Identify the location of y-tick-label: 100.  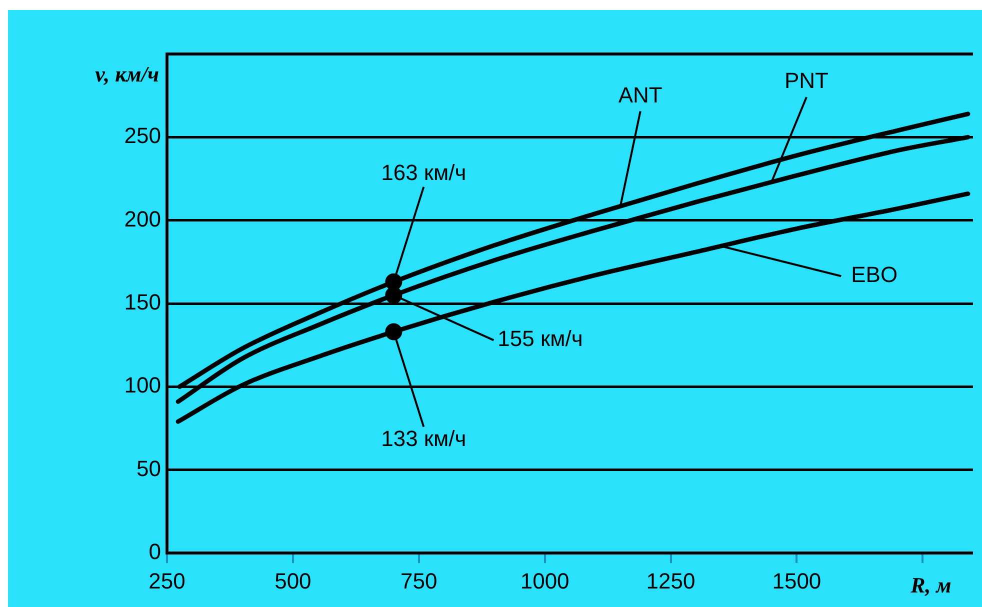
(142, 385).